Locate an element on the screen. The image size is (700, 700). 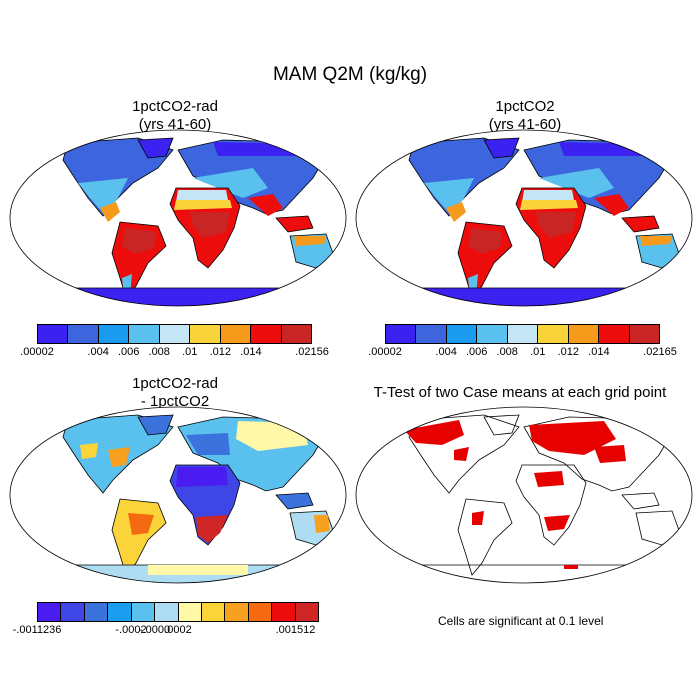
colorbar-tick-label: .001512 is located at coordinates (295, 630).